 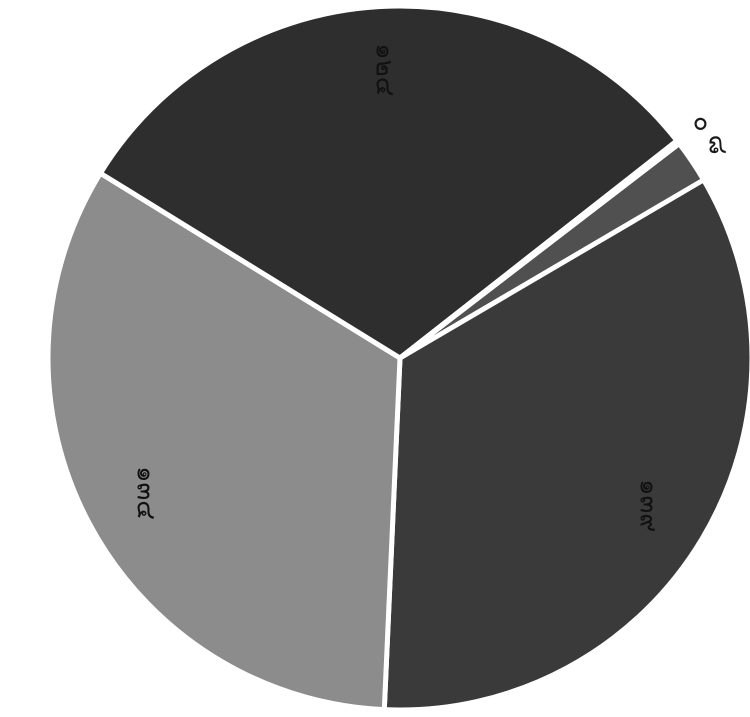 What do you see at coordinates (552, 251) in the screenshot?
I see `pie-slice` at bounding box center [552, 251].